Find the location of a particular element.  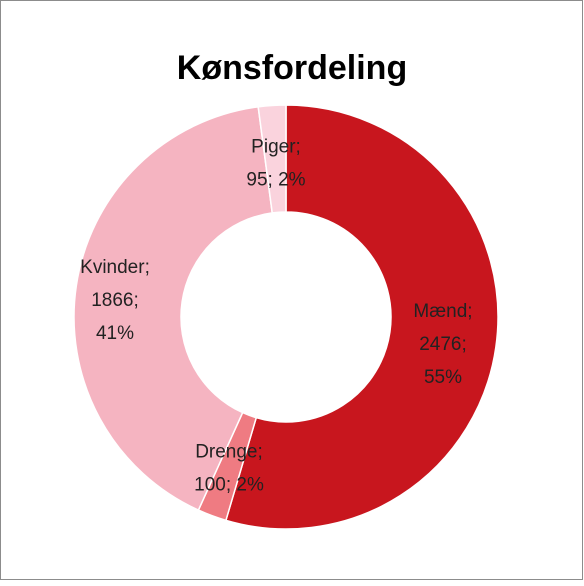

data-label: Piger; is located at coordinates (276, 147).